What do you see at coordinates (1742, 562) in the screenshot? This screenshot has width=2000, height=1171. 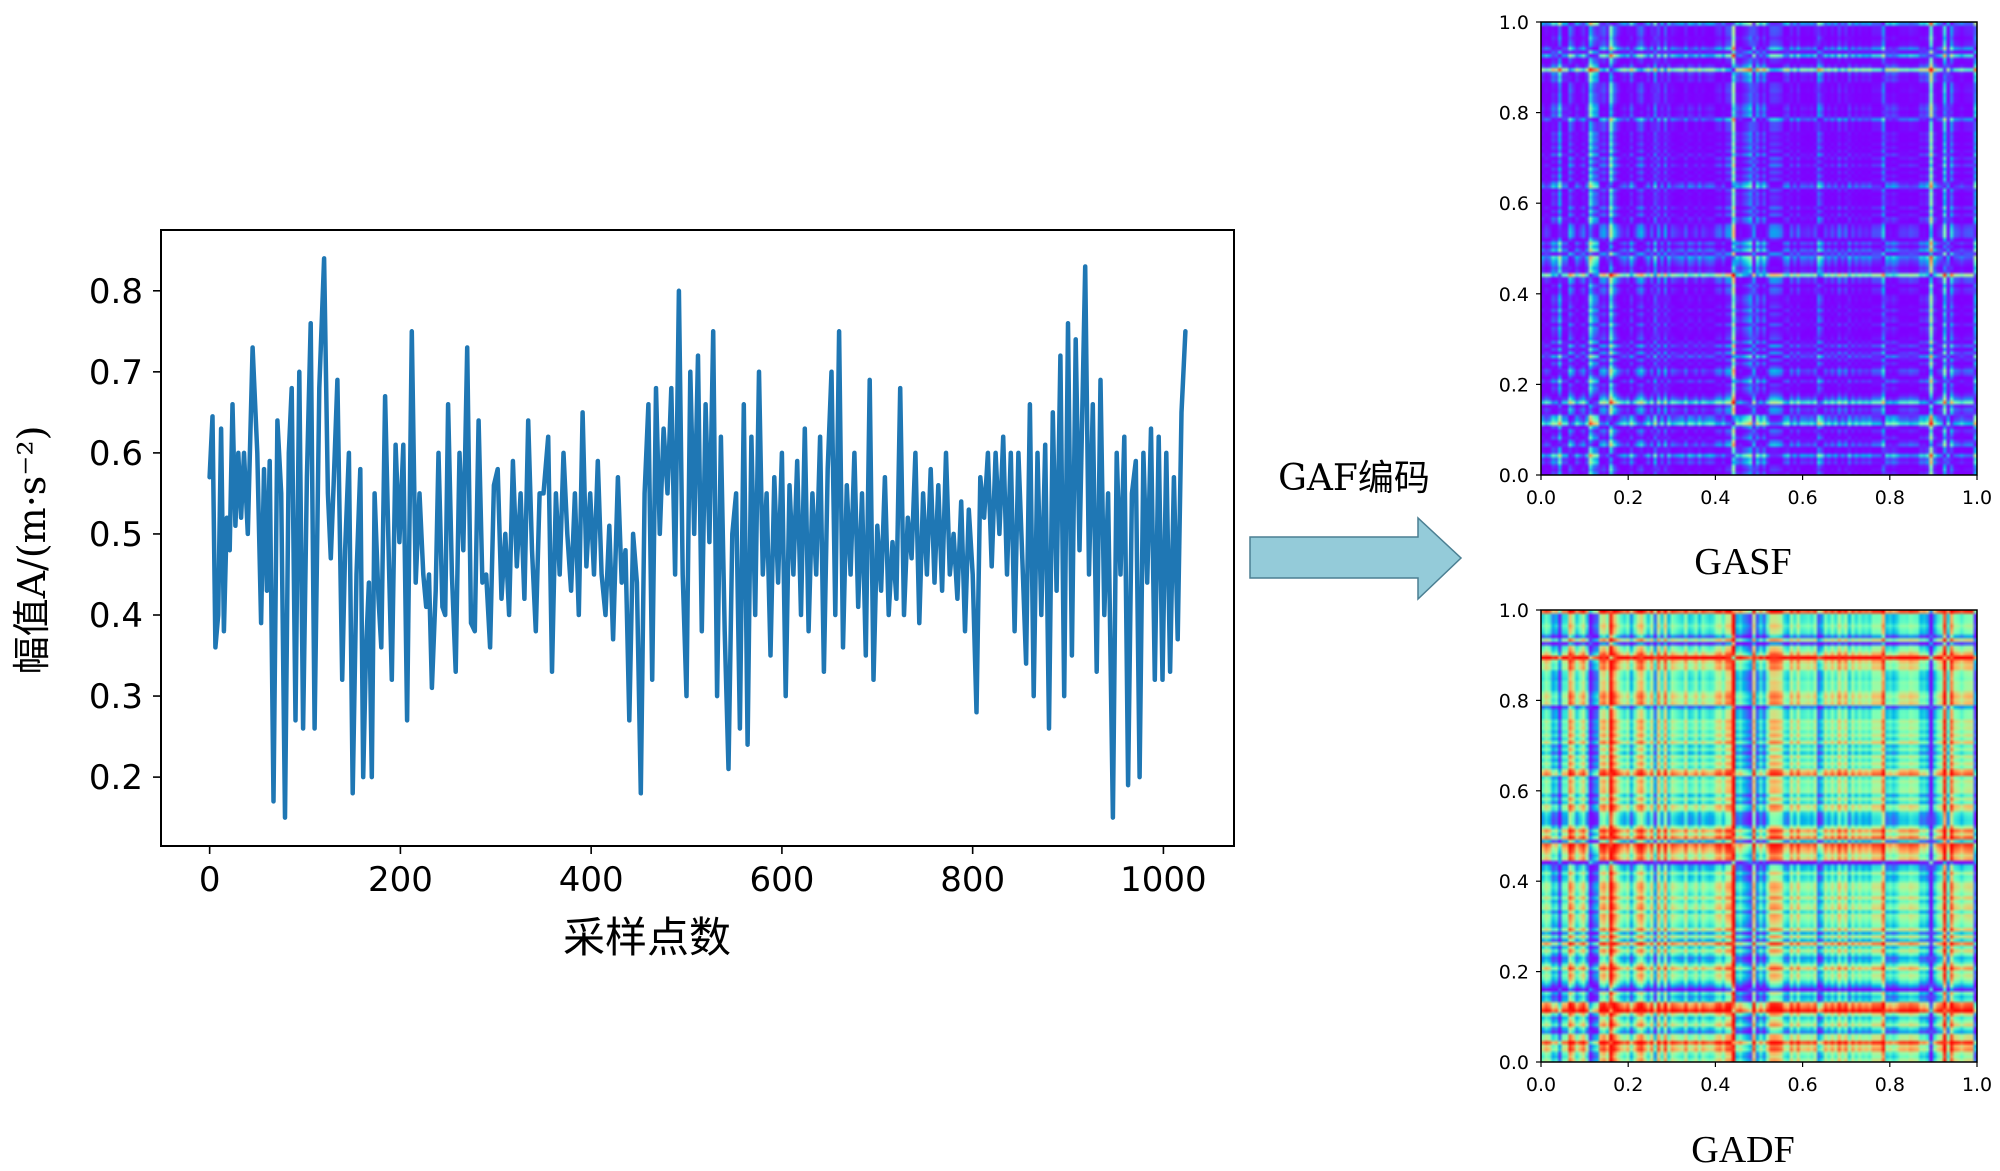 I see `gasf-caption: GASF` at bounding box center [1742, 562].